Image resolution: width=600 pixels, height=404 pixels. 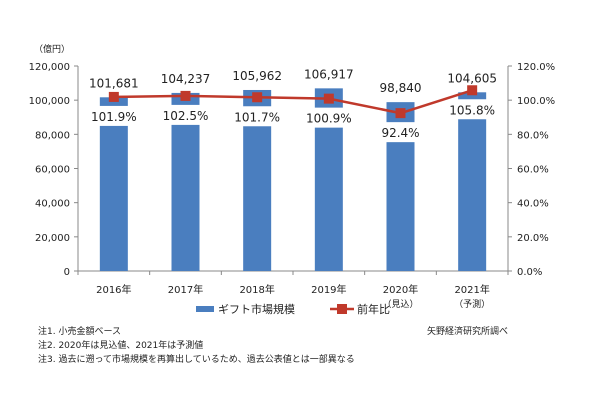 What do you see at coordinates (529, 272) in the screenshot?
I see `y2-tick-label: 0.0%` at bounding box center [529, 272].